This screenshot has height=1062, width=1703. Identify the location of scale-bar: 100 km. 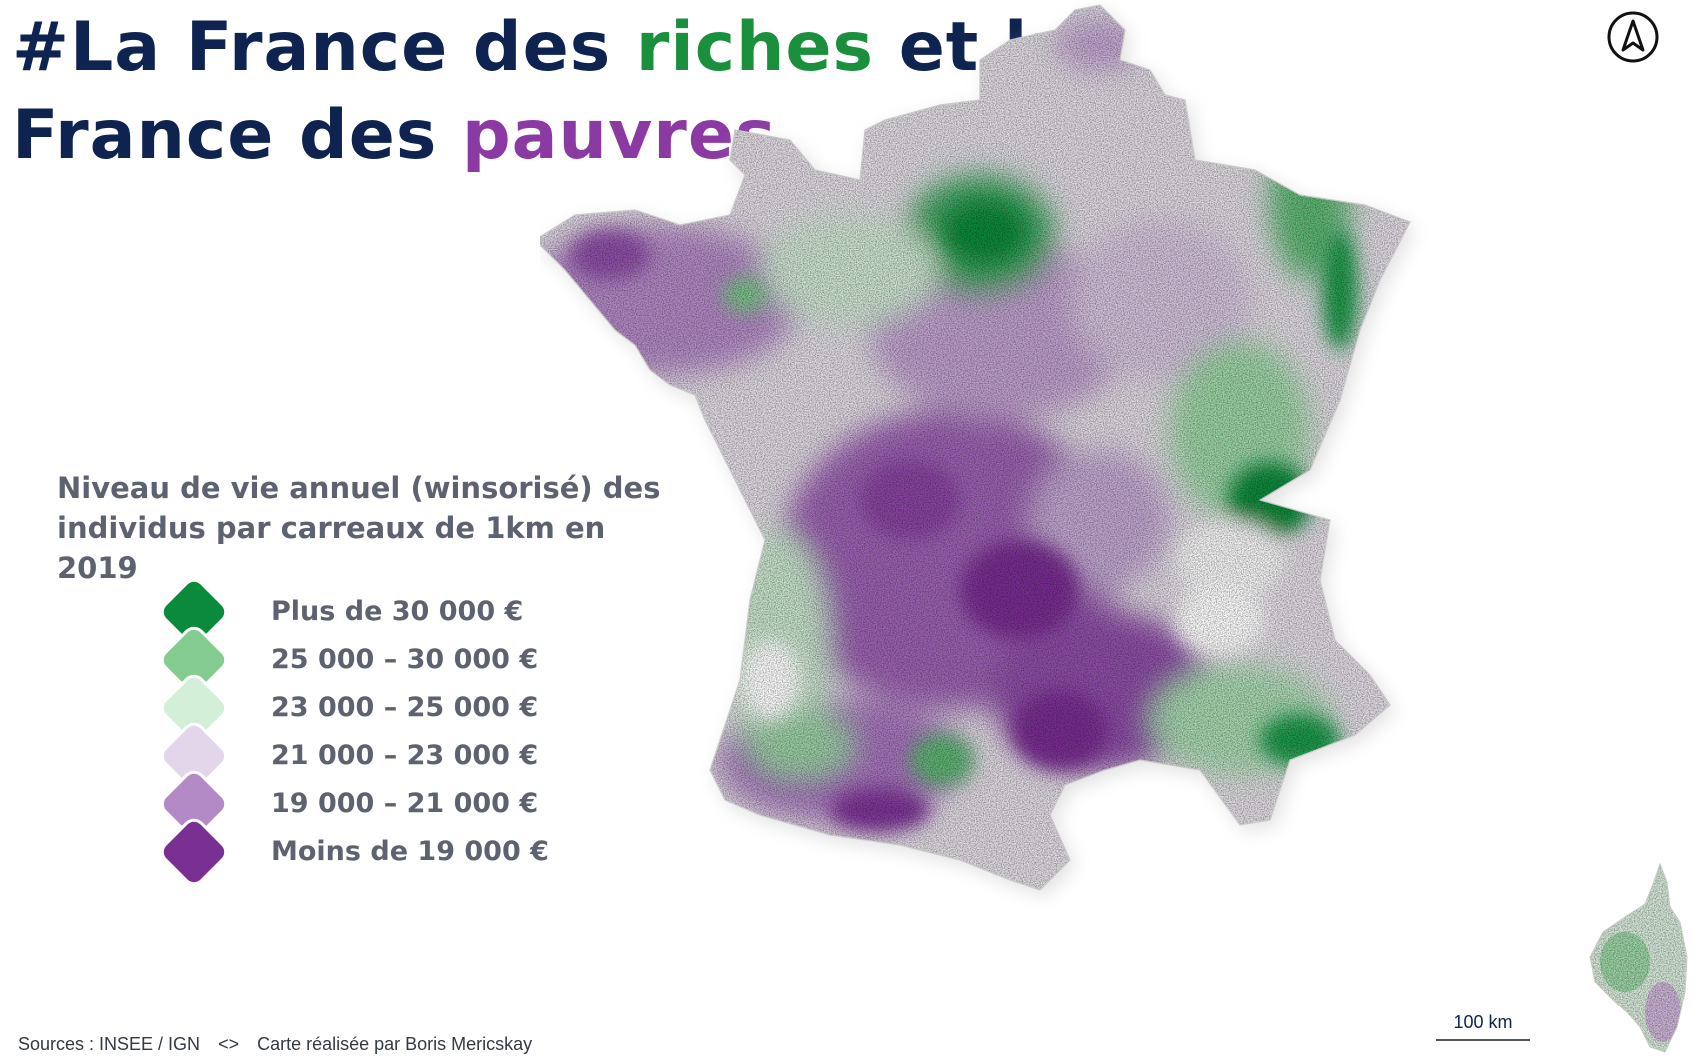
(1483, 1026).